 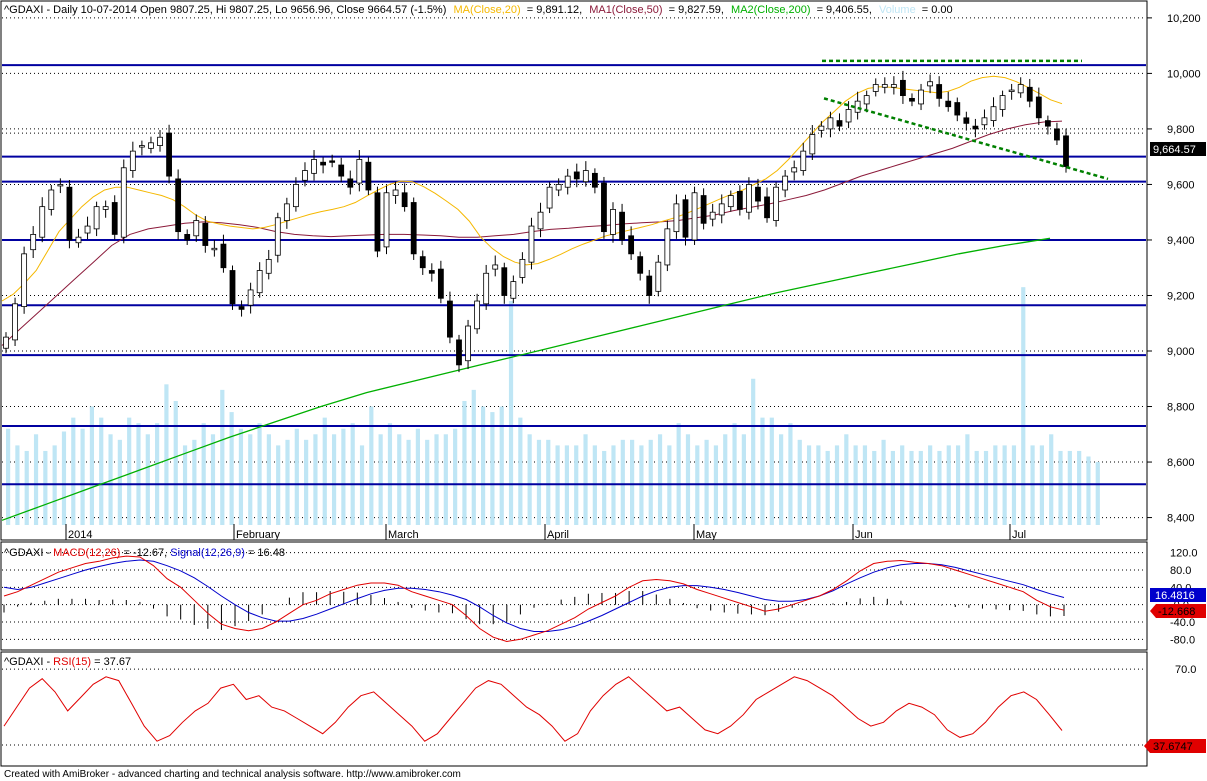 What do you see at coordinates (1181, 296) in the screenshot?
I see `price-tick-label: 9,200` at bounding box center [1181, 296].